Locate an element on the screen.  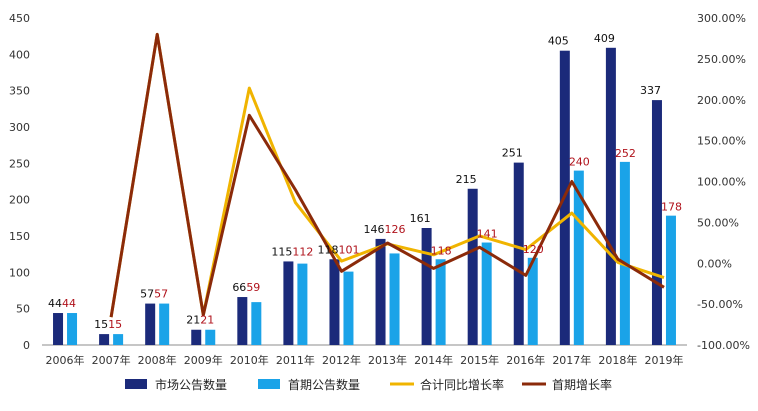
right-axis-tick-label: 250.00% is located at coordinates (721, 59).